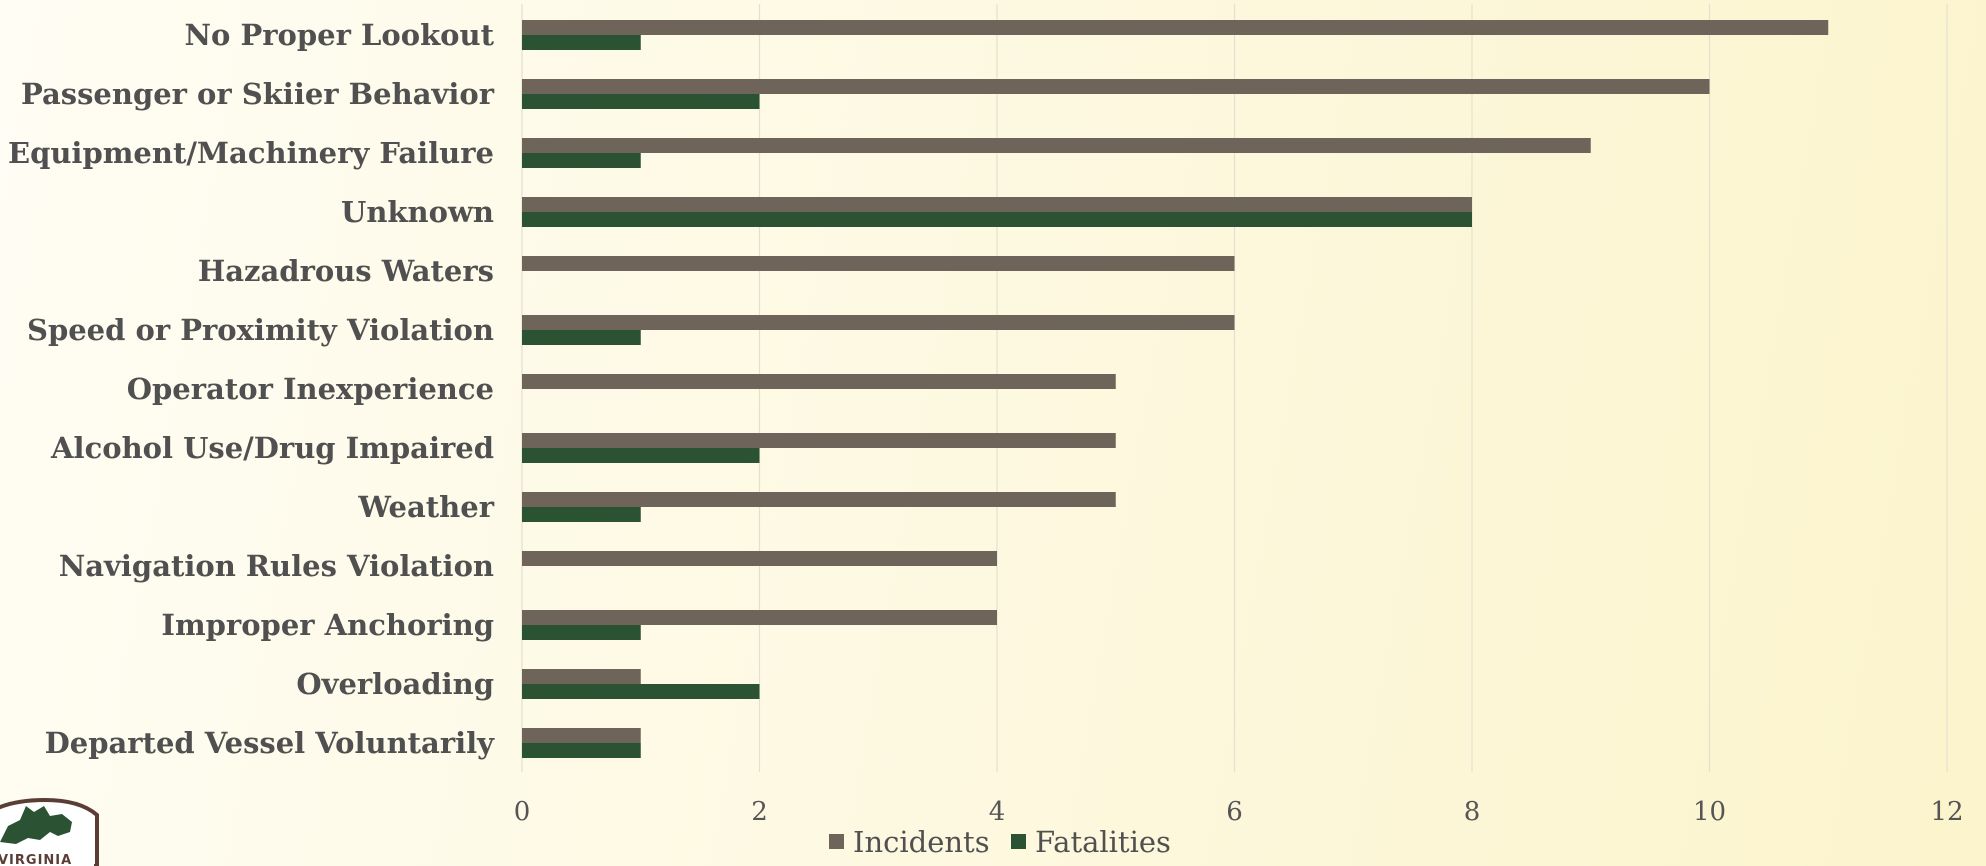  I want to click on category-label: No Proper Lookout, so click(340, 35).